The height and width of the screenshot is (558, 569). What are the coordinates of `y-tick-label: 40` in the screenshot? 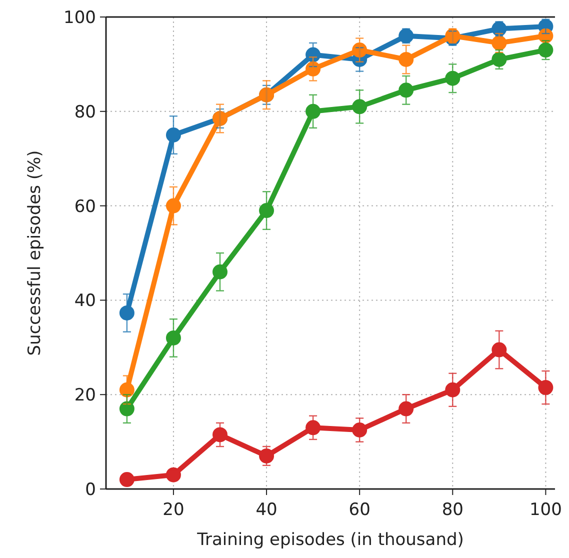 It's located at (85, 301).